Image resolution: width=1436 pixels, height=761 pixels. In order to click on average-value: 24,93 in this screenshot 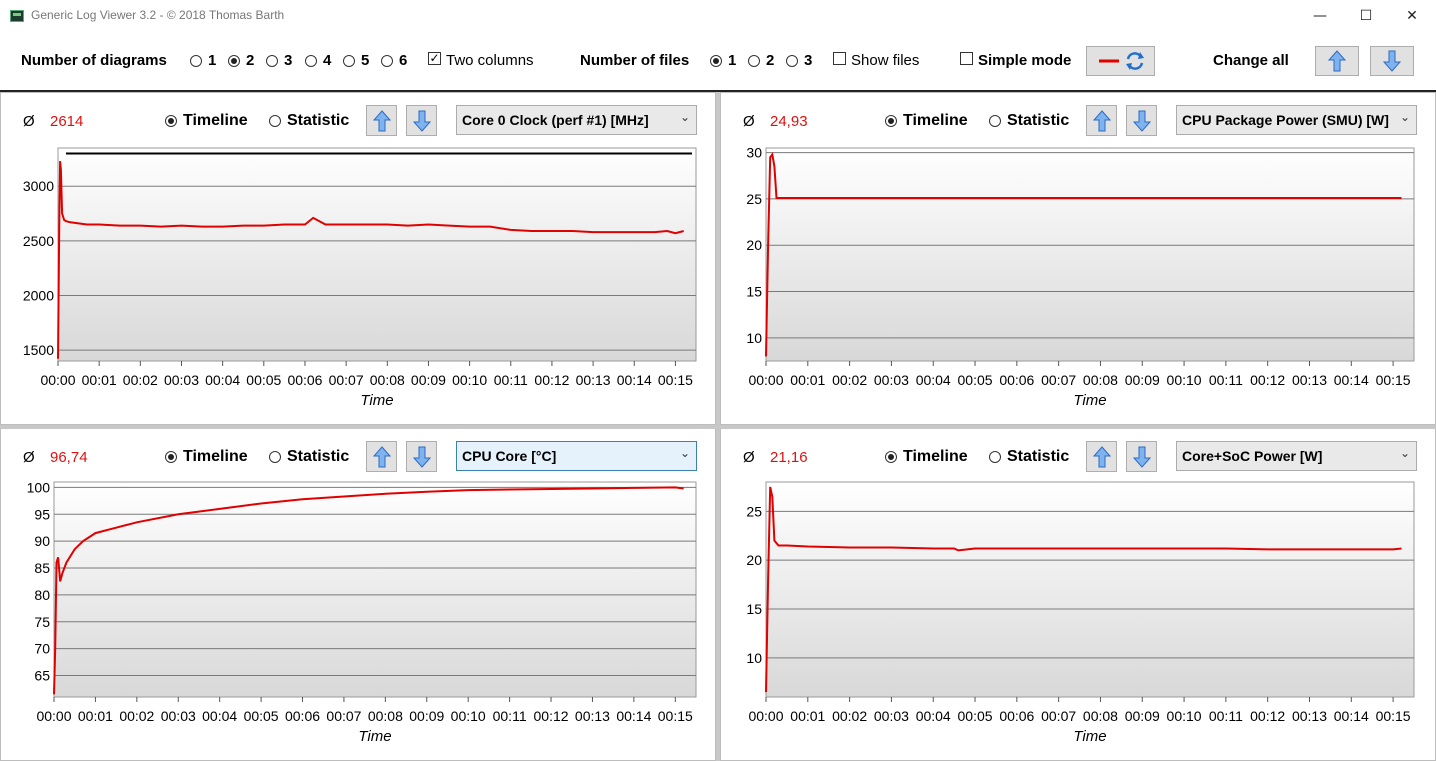, I will do `click(789, 121)`.